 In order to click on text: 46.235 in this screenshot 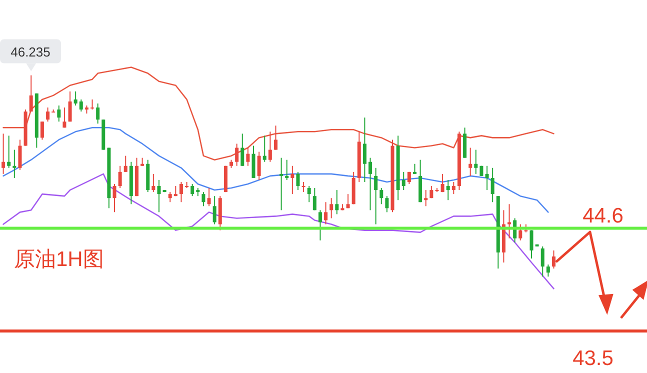, I will do `click(30, 52)`.